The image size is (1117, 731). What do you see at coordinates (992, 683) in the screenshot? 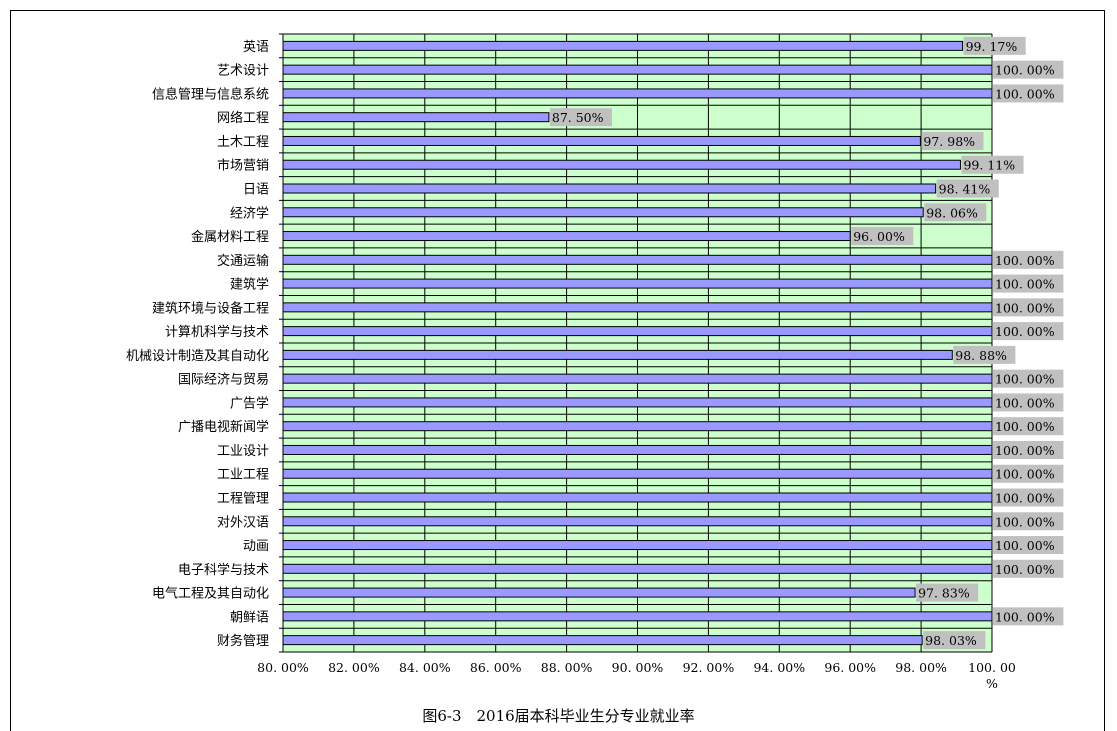
I see `x-tick-label: %` at bounding box center [992, 683].